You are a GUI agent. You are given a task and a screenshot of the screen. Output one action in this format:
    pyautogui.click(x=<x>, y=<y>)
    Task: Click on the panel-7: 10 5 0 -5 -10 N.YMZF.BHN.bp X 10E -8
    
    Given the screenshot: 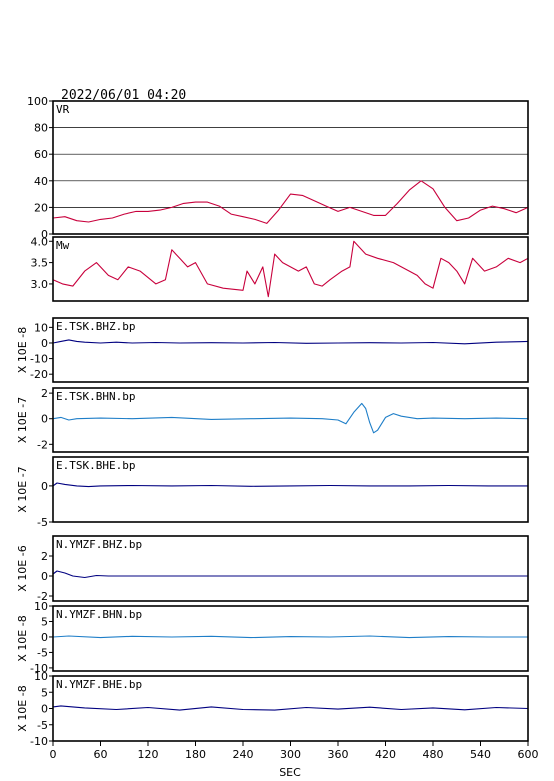 What is the action you would take?
    pyautogui.click(x=272, y=637)
    